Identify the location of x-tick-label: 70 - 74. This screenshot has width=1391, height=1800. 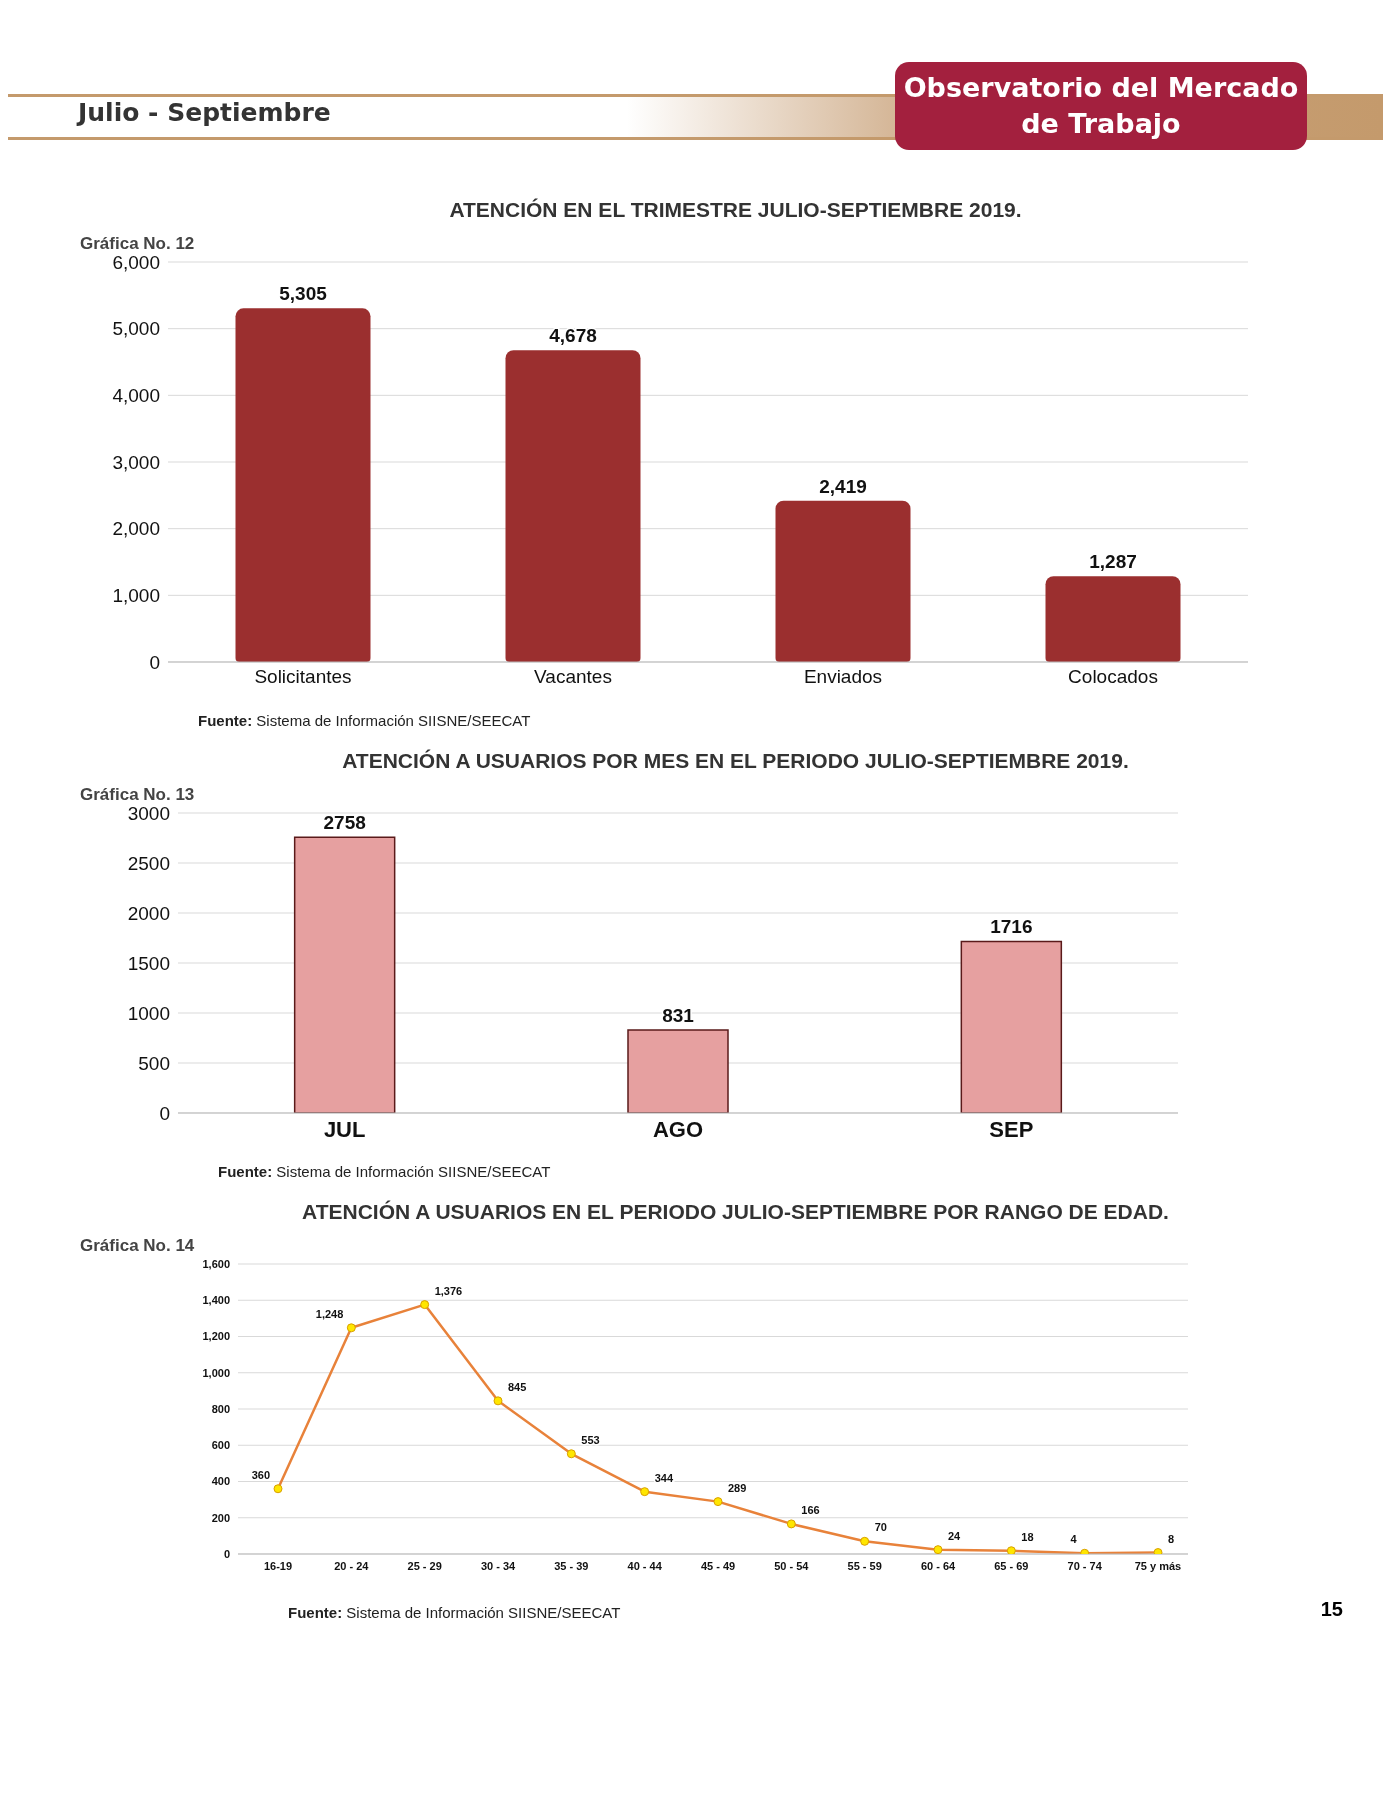
(1085, 1565).